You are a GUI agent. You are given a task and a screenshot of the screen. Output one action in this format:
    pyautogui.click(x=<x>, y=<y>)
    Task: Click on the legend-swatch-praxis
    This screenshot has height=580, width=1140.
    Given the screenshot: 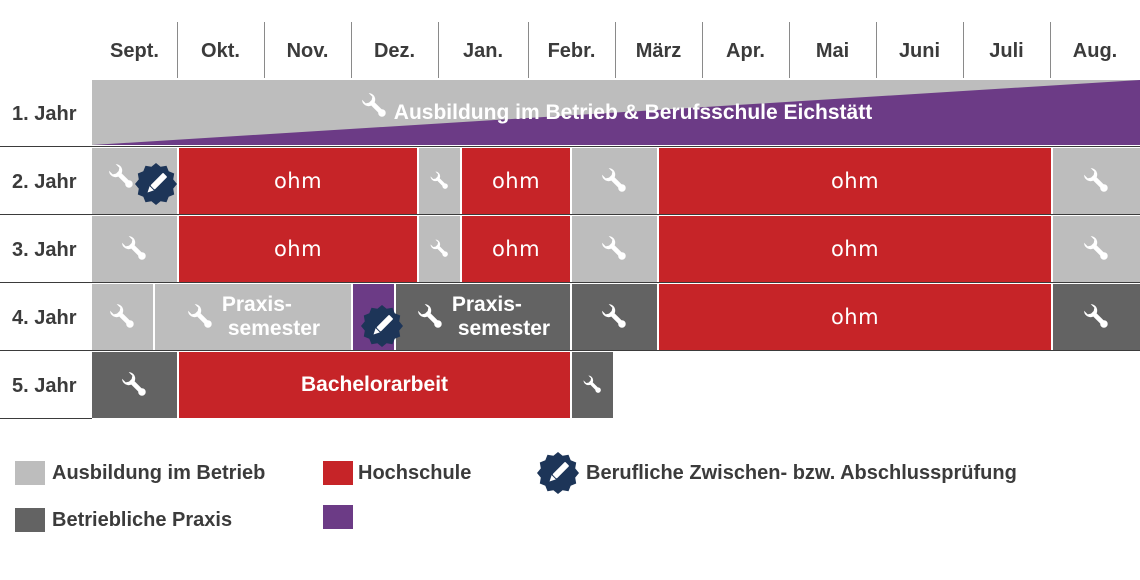 What is the action you would take?
    pyautogui.click(x=30, y=520)
    